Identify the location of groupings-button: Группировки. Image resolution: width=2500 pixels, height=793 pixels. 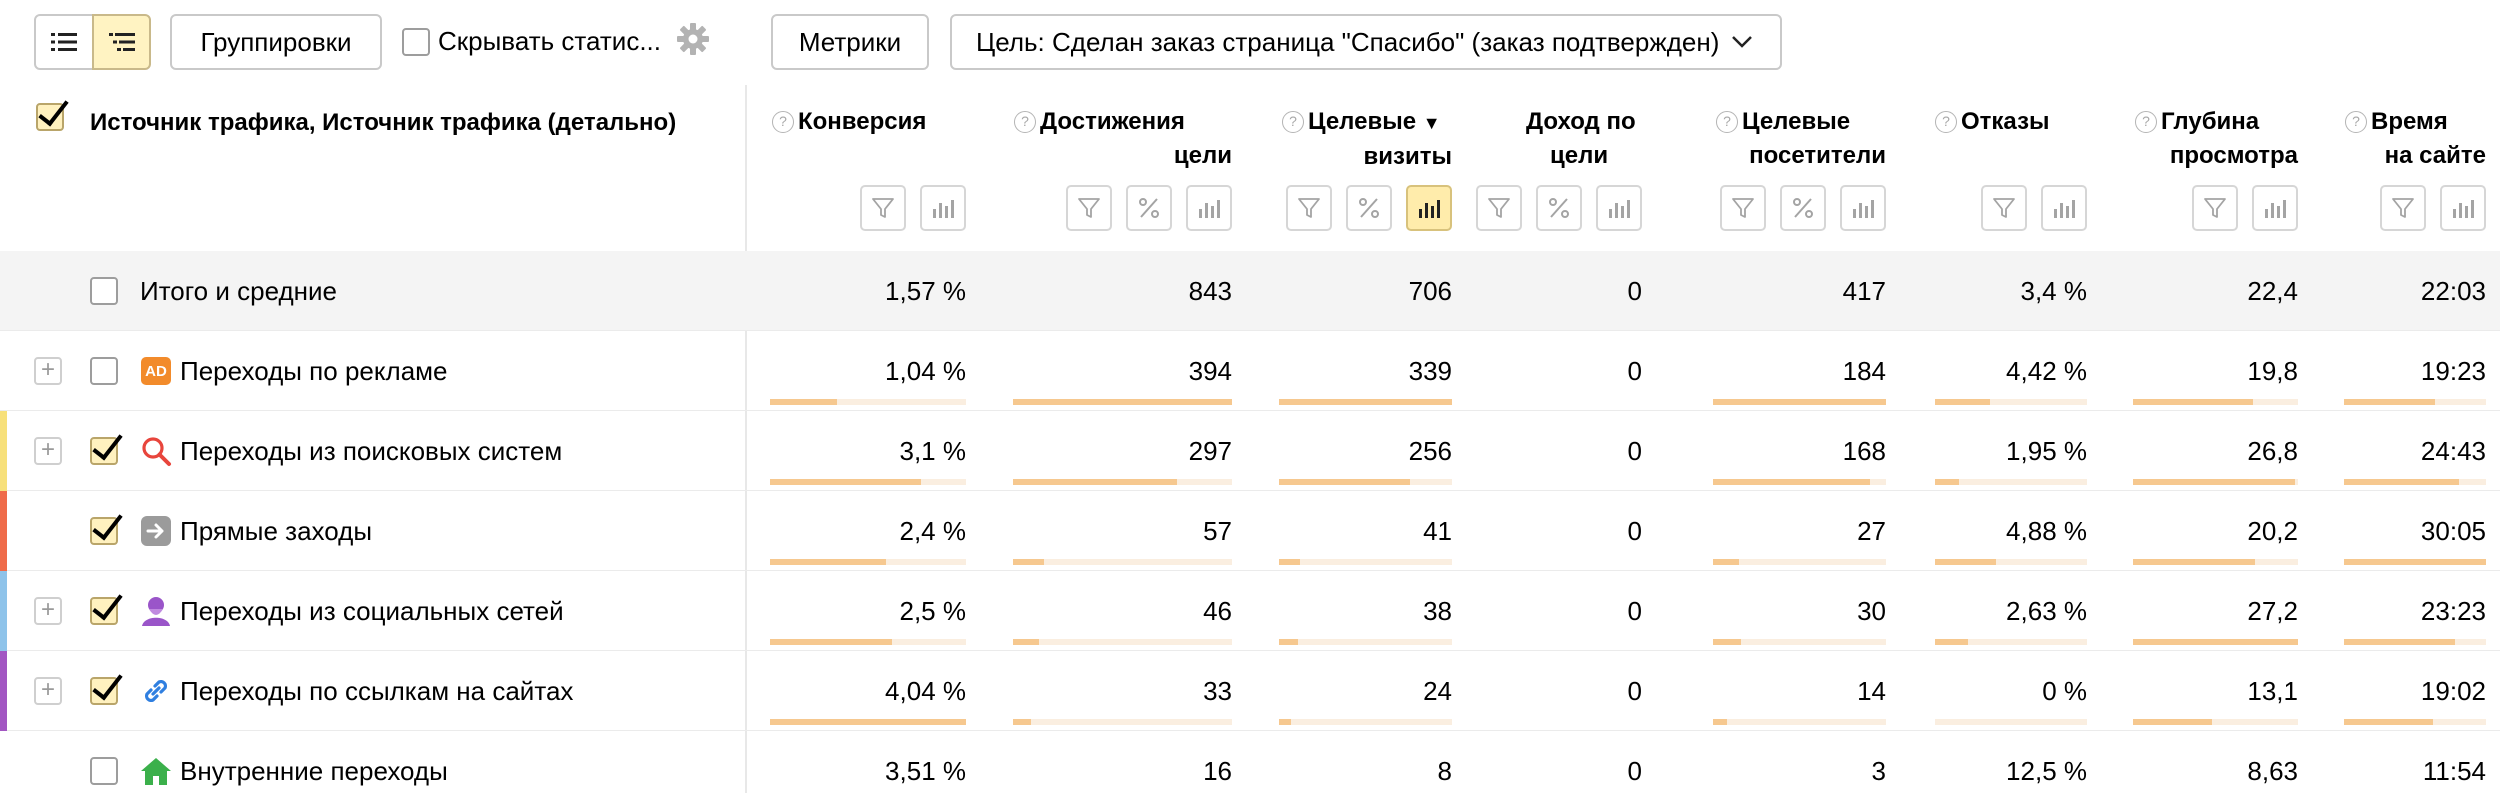
(276, 42).